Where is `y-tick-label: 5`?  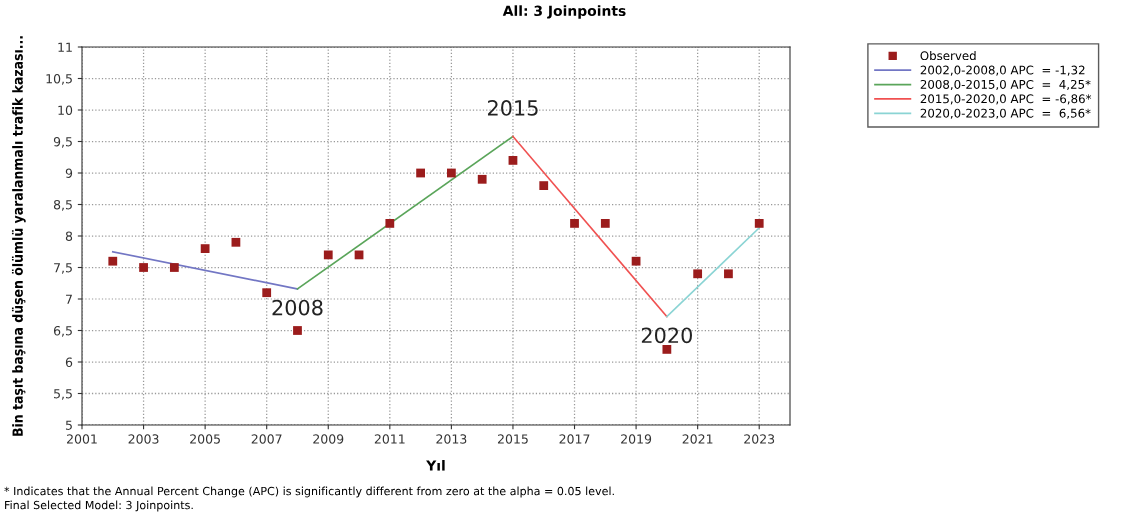
y-tick-label: 5 is located at coordinates (68, 425).